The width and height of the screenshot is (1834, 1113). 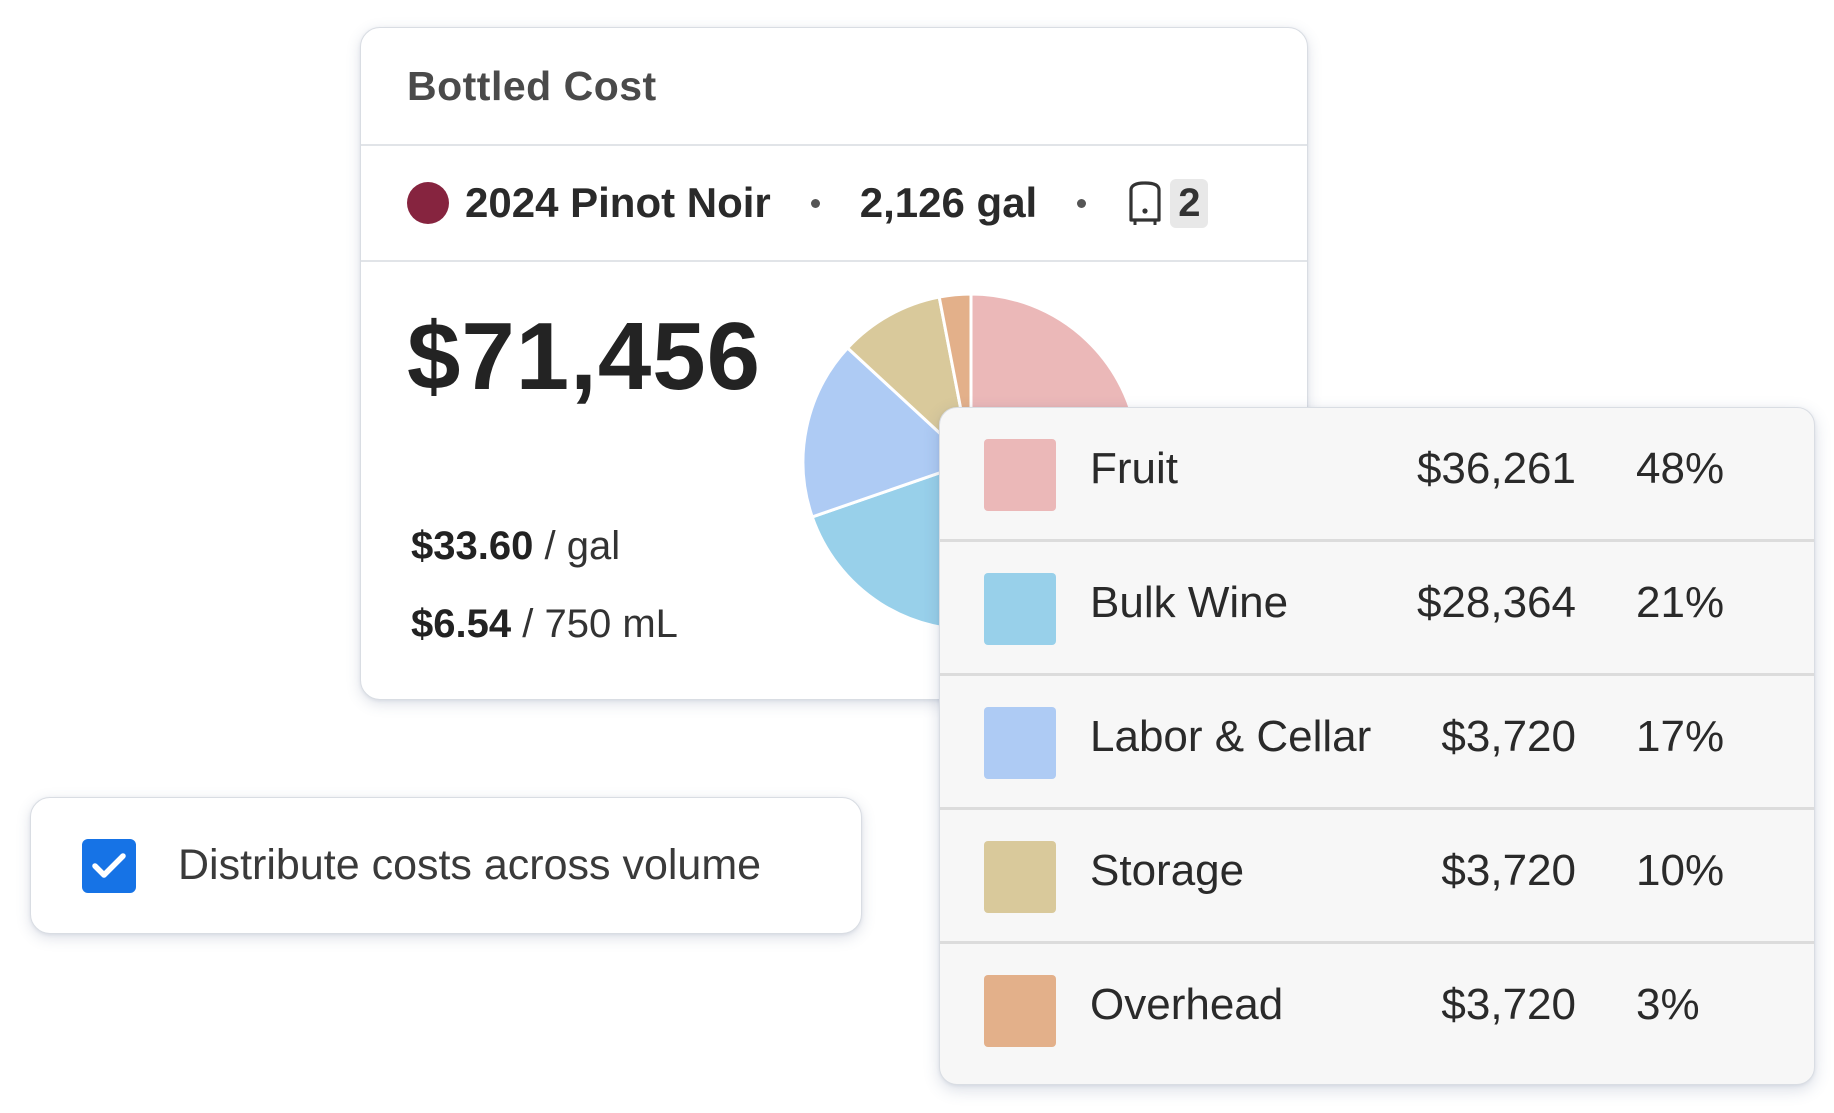 I want to click on distribute-costs-label: Distribute costs across volume, so click(x=470, y=865).